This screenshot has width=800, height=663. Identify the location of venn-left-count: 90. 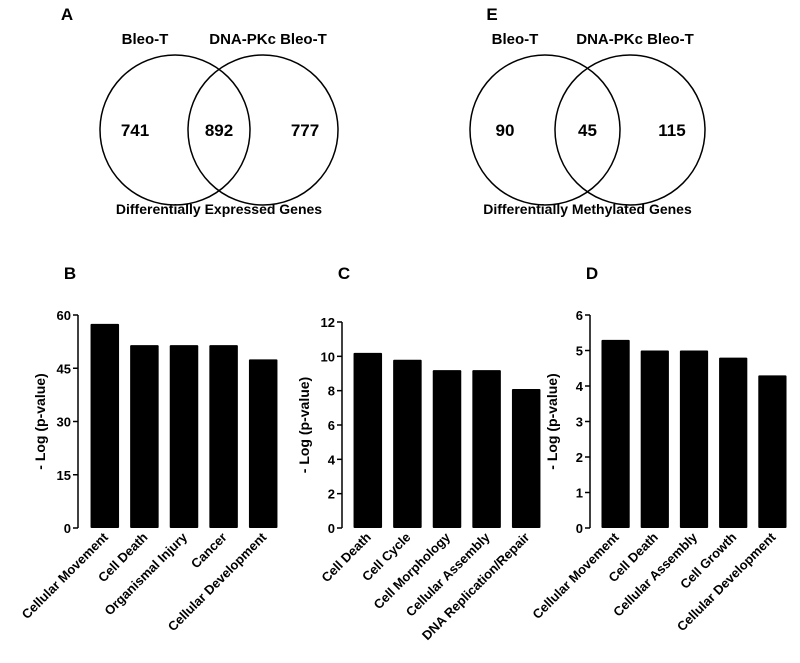
(505, 130).